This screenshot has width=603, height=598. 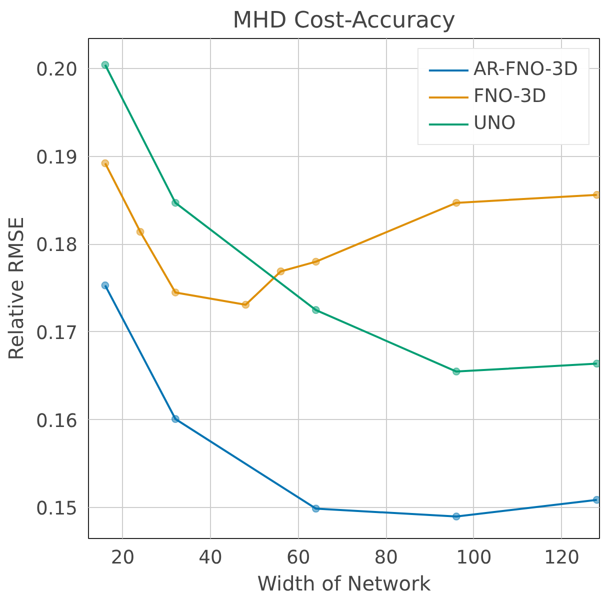 What do you see at coordinates (386, 558) in the screenshot?
I see `x-tick-label: 80` at bounding box center [386, 558].